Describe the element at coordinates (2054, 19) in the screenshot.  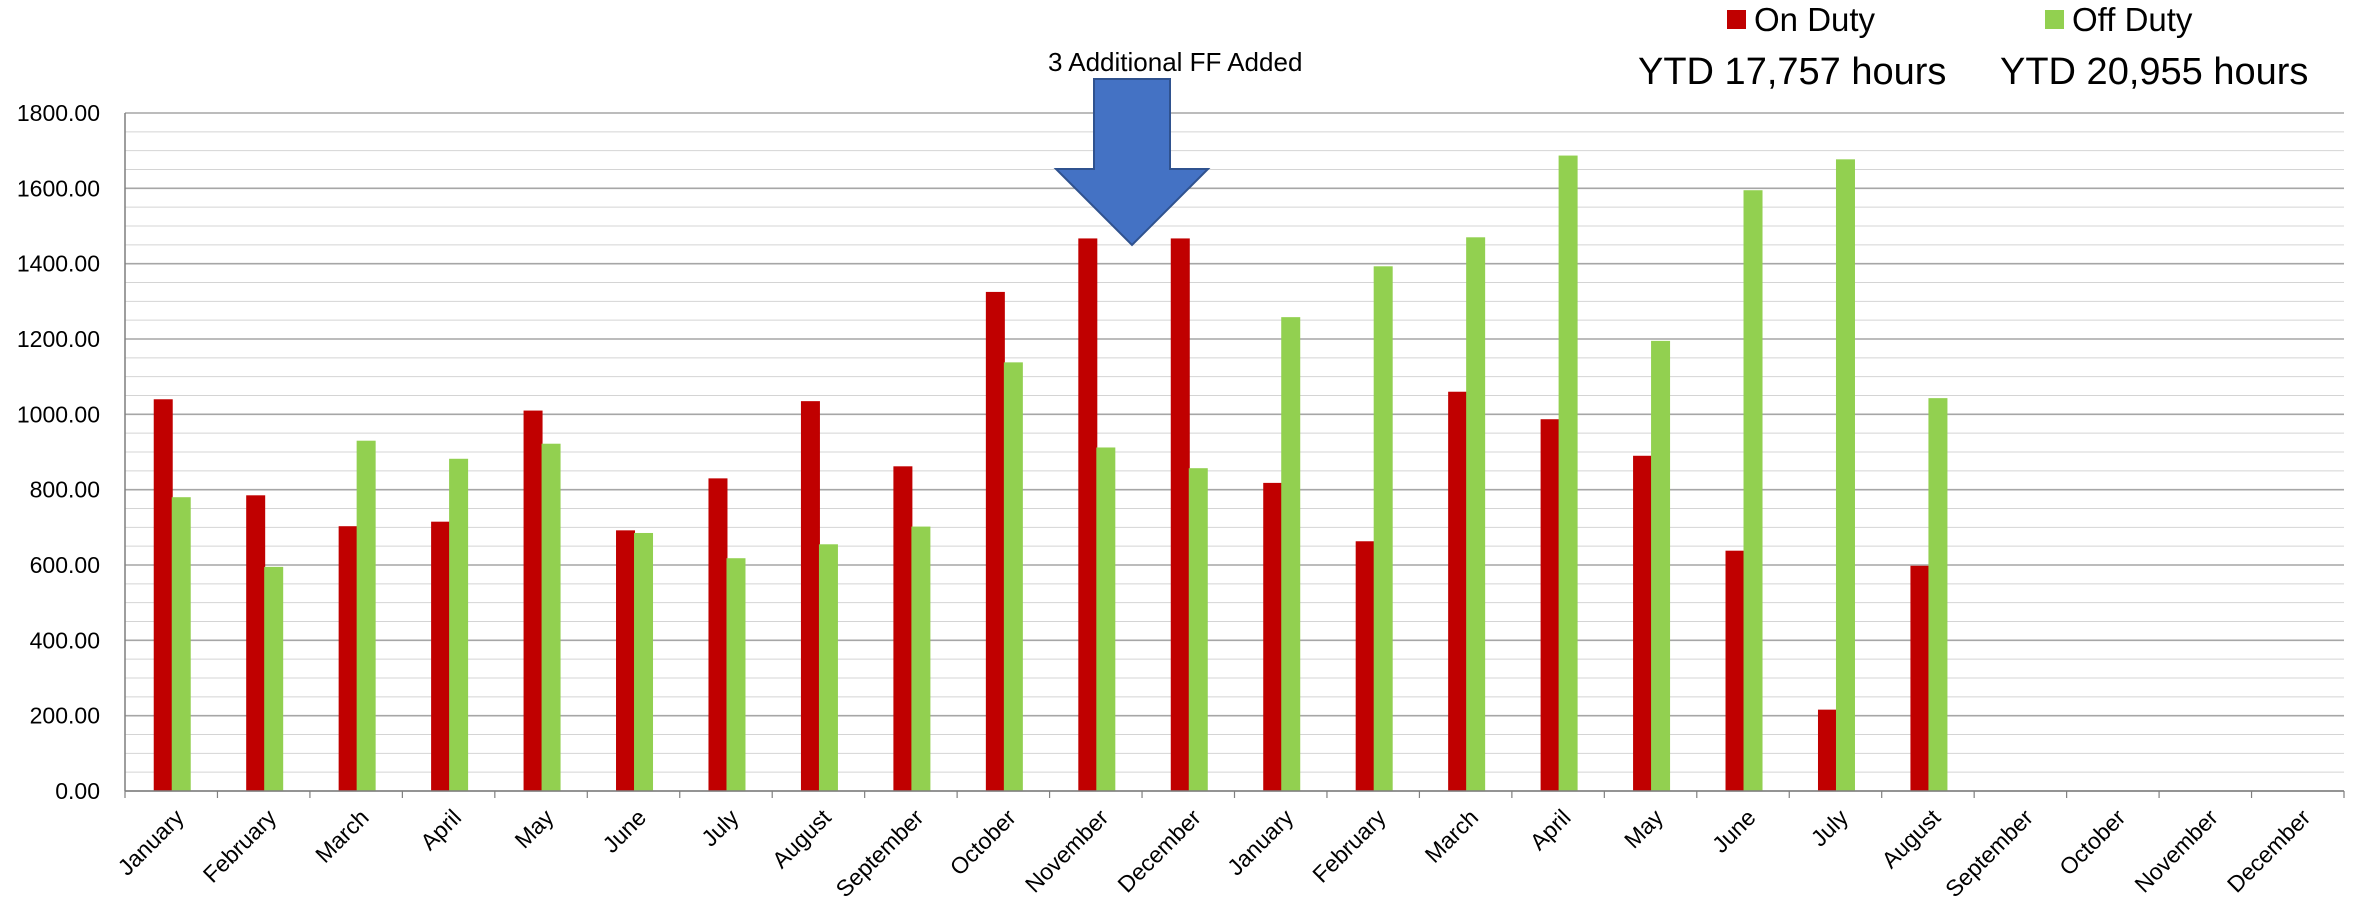
I see `legend-swatch-off-duty` at that location.